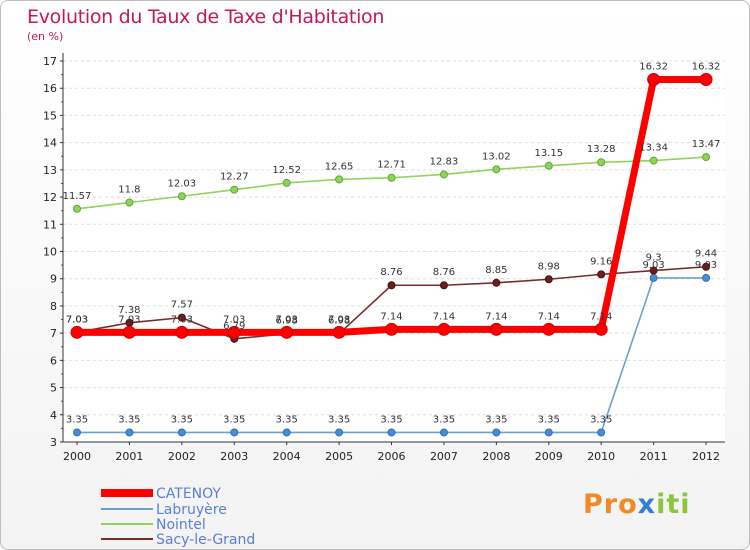 This screenshot has height=550, width=750. What do you see at coordinates (50, 61) in the screenshot?
I see `y-tick-label: 17` at bounding box center [50, 61].